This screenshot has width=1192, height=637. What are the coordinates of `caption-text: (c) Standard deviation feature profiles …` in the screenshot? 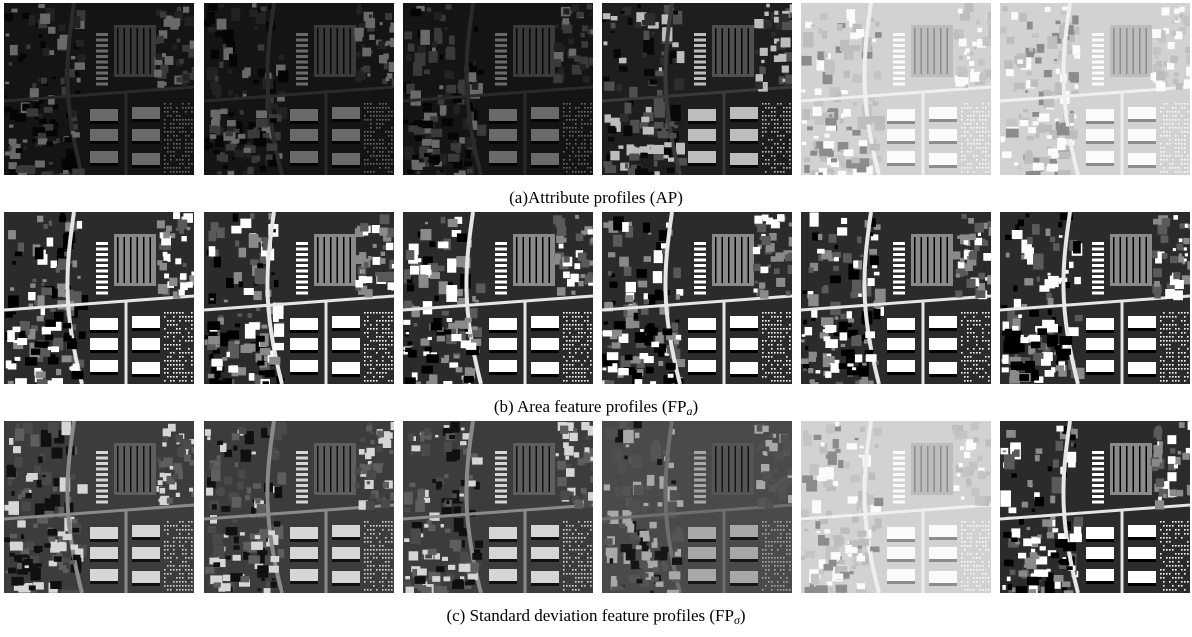 It's located at (590, 615).